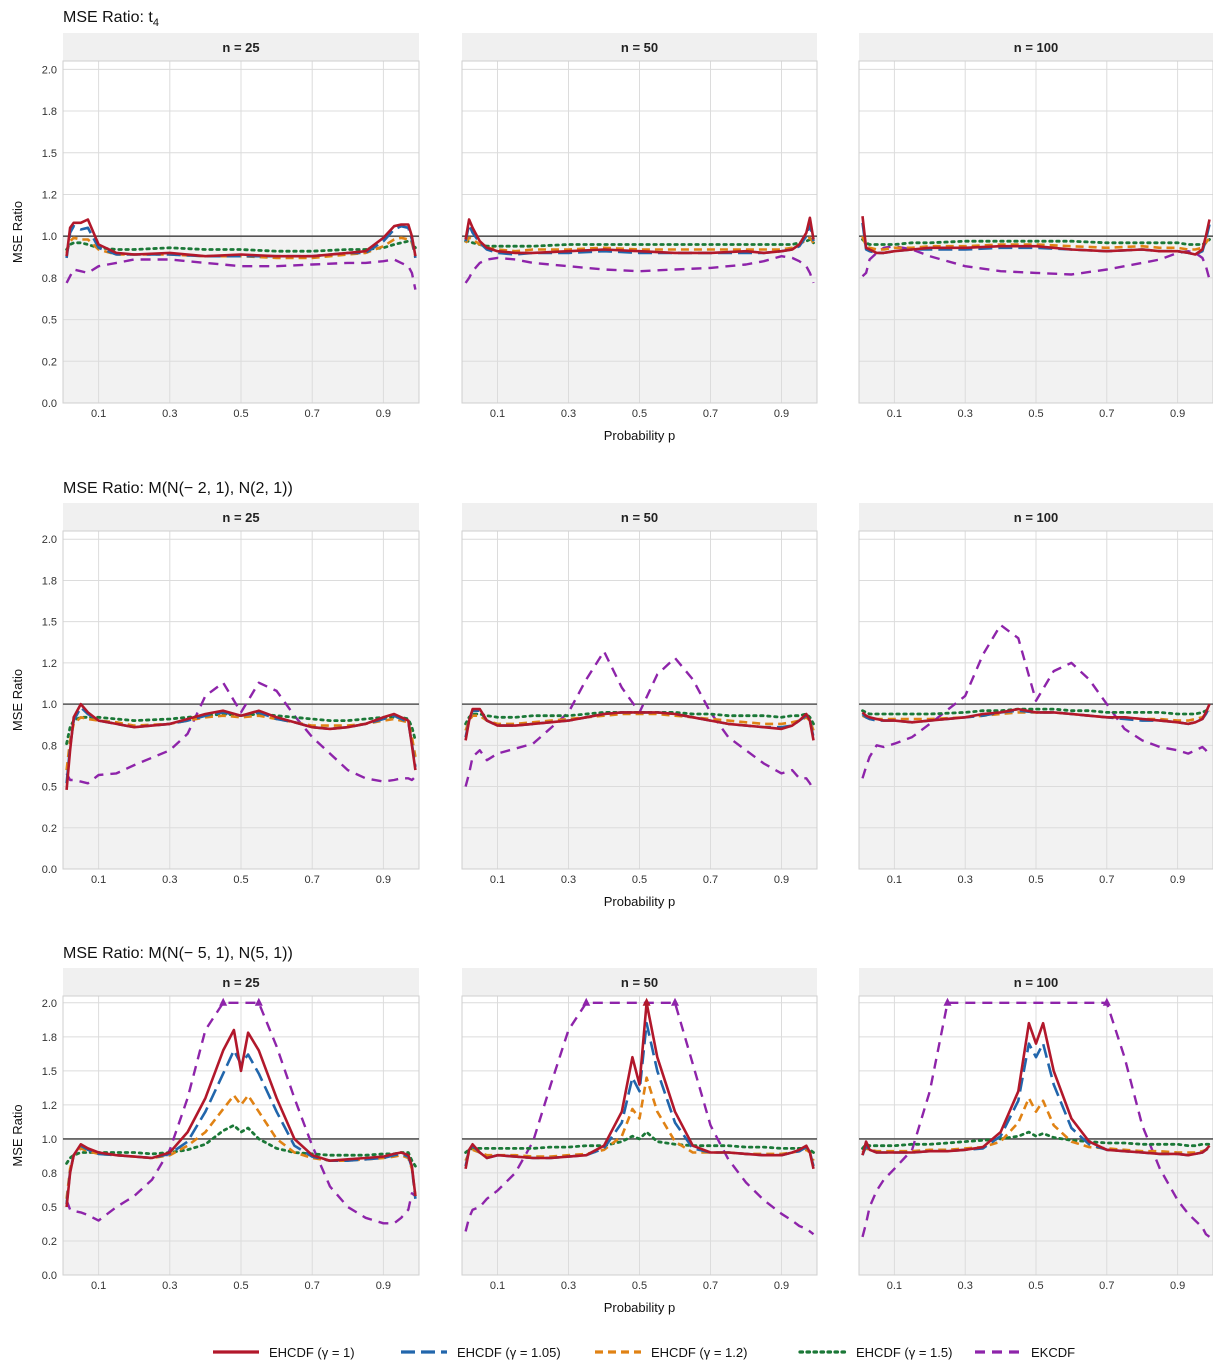 This screenshot has height=1369, width=1213. I want to click on y-tick-label: 0.0, so click(49, 404).